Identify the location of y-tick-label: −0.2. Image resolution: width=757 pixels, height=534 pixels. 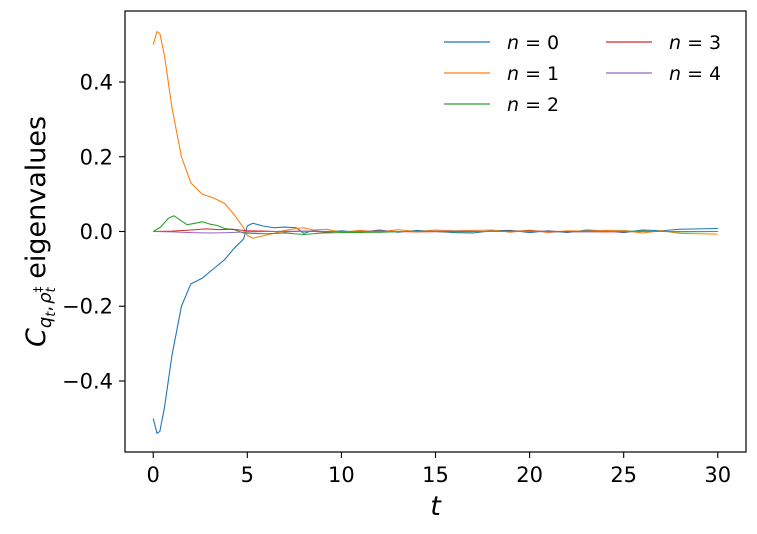
(87, 307).